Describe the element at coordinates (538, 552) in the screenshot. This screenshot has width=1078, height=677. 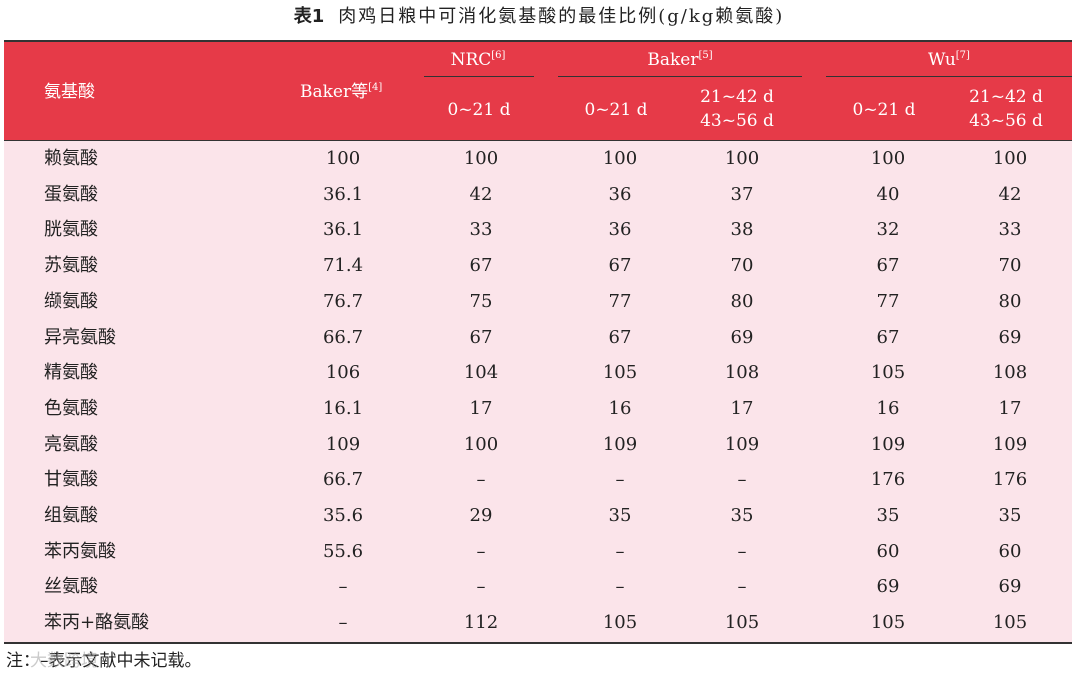
I see `table-row: 苯丙氨酸 55.6 – – – 60 60` at that location.